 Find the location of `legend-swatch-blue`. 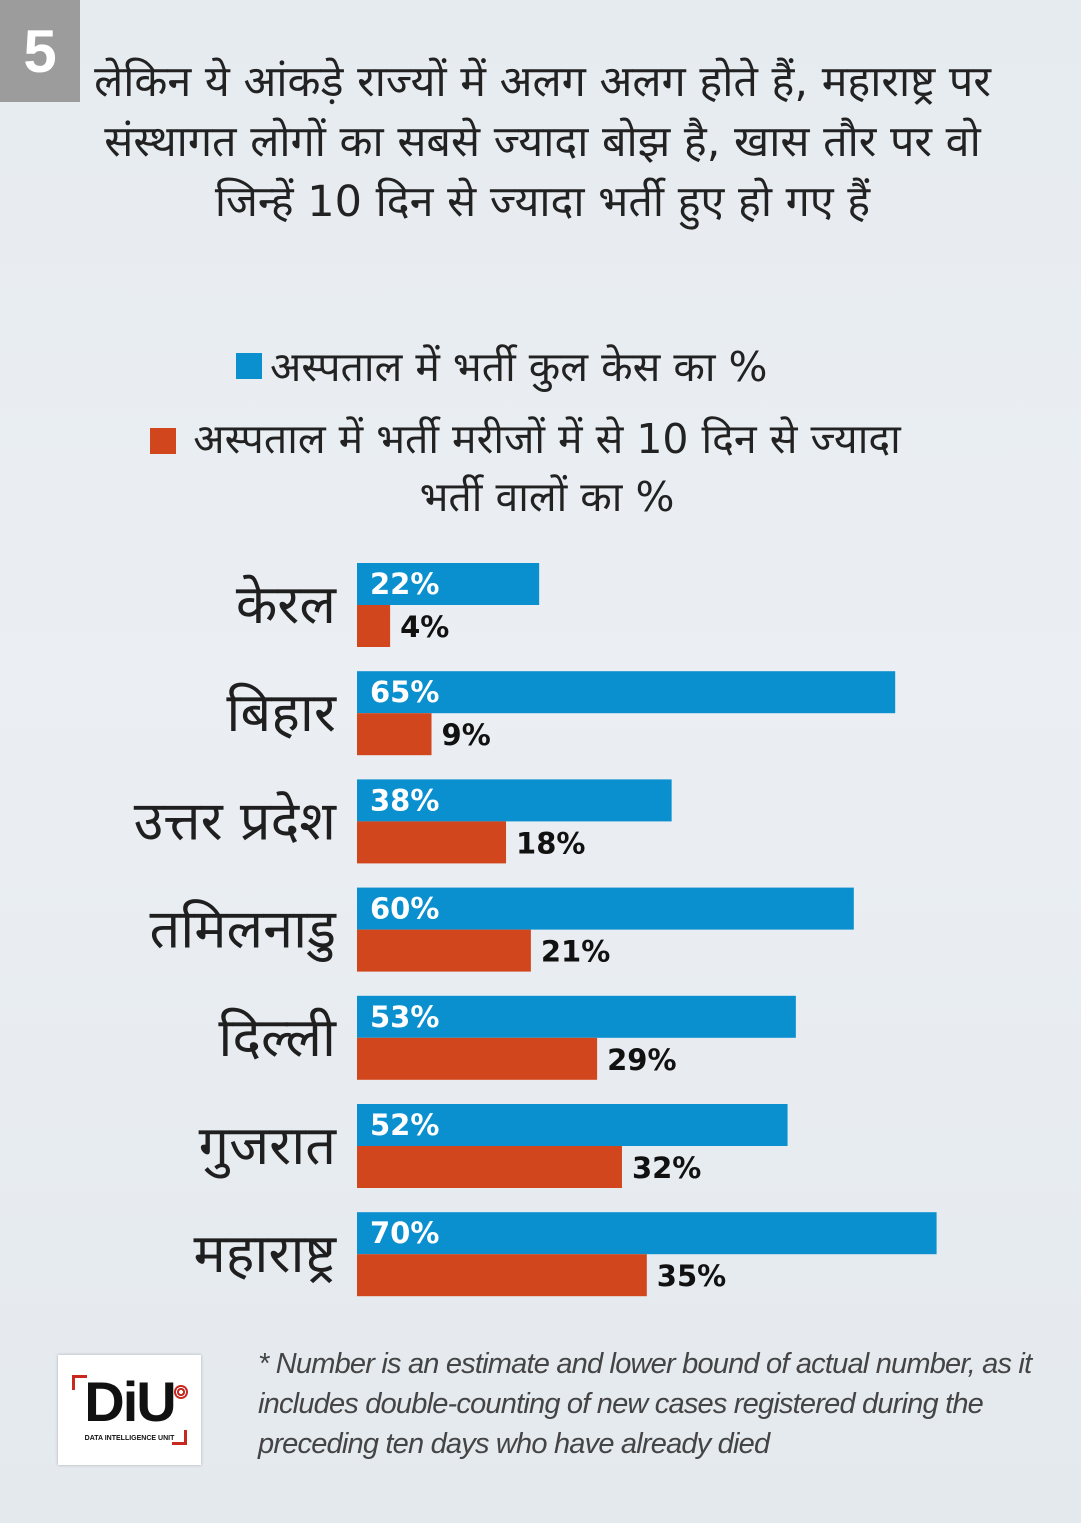

legend-swatch-blue is located at coordinates (249, 366).